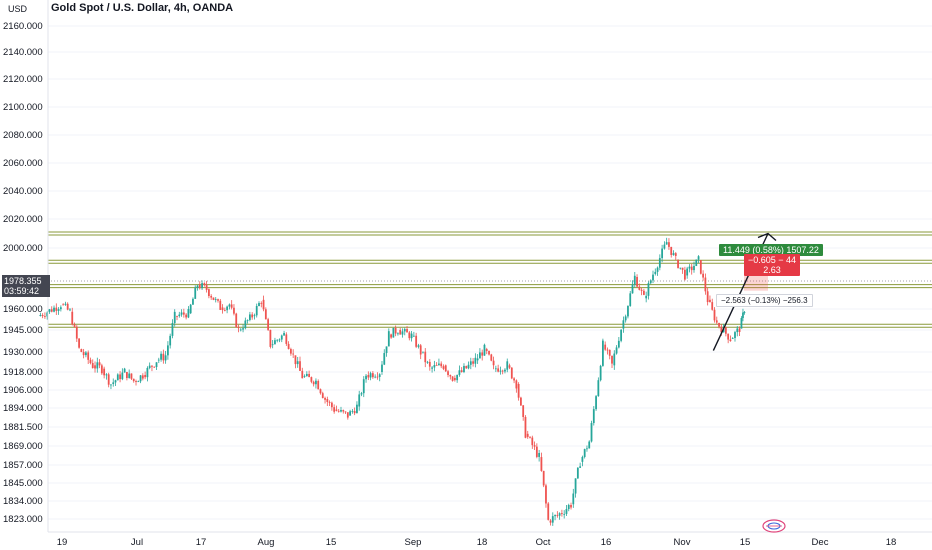 This screenshot has width=932, height=550. I want to click on y-tick-label: 2020.000, so click(23, 219).